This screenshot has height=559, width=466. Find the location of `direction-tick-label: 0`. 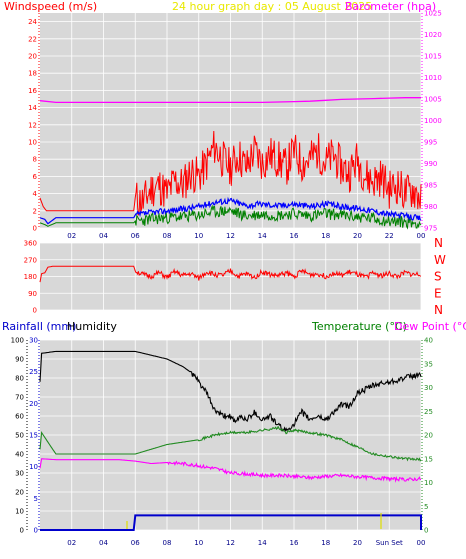

direction-tick-label: 0 is located at coordinates (35, 311).